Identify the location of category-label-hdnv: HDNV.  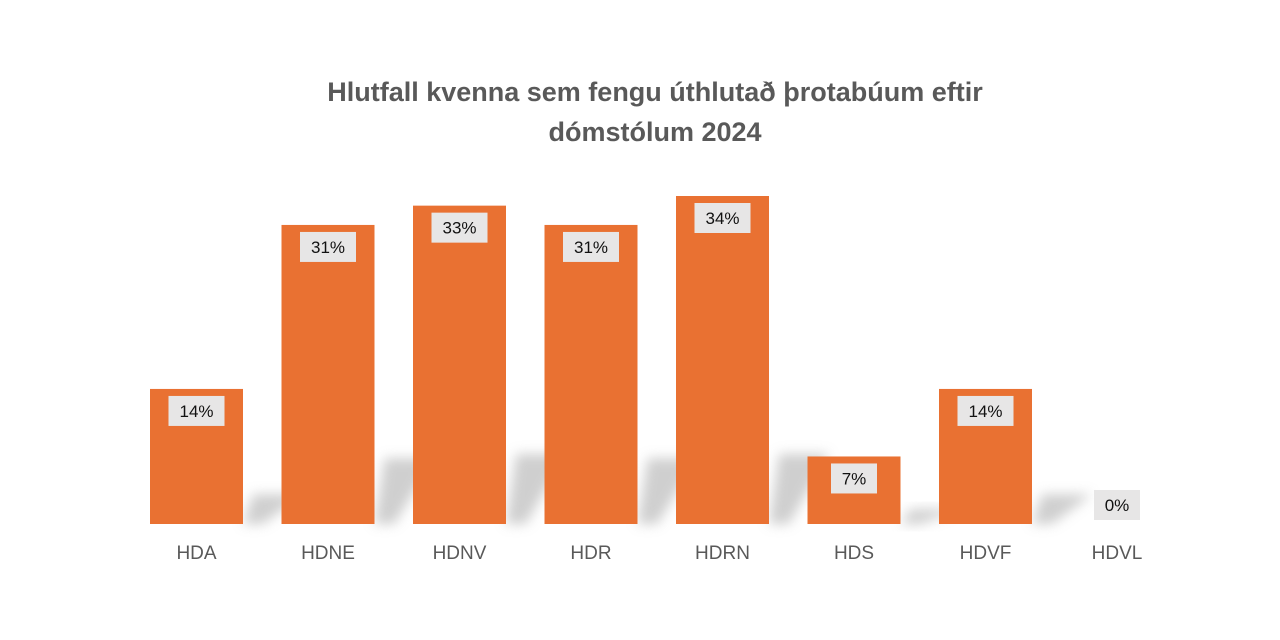
(460, 553).